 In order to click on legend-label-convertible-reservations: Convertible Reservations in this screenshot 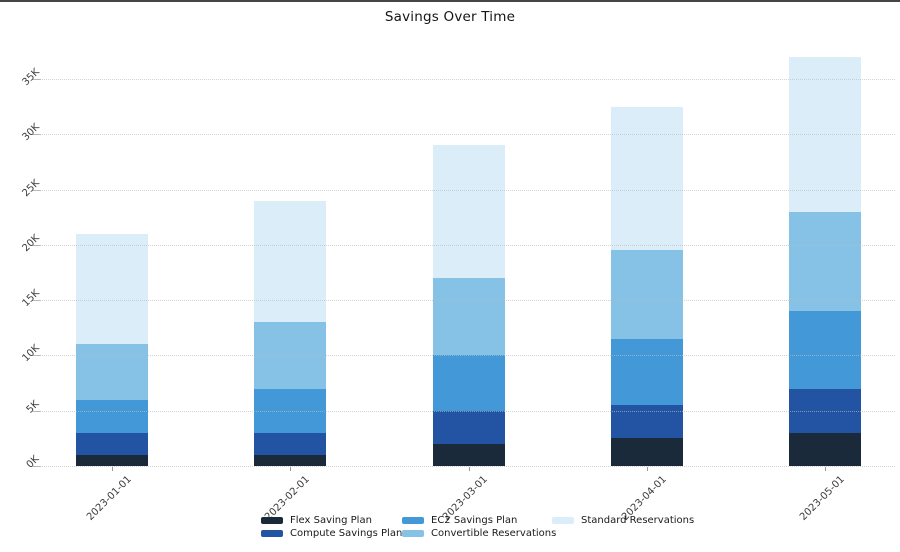, I will do `click(494, 533)`.